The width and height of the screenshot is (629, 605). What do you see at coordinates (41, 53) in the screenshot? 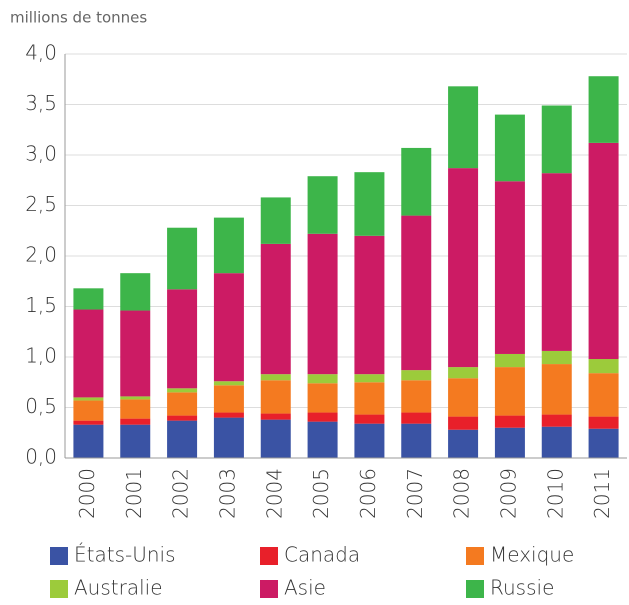
I see `y-tick-label: 4,0` at bounding box center [41, 53].